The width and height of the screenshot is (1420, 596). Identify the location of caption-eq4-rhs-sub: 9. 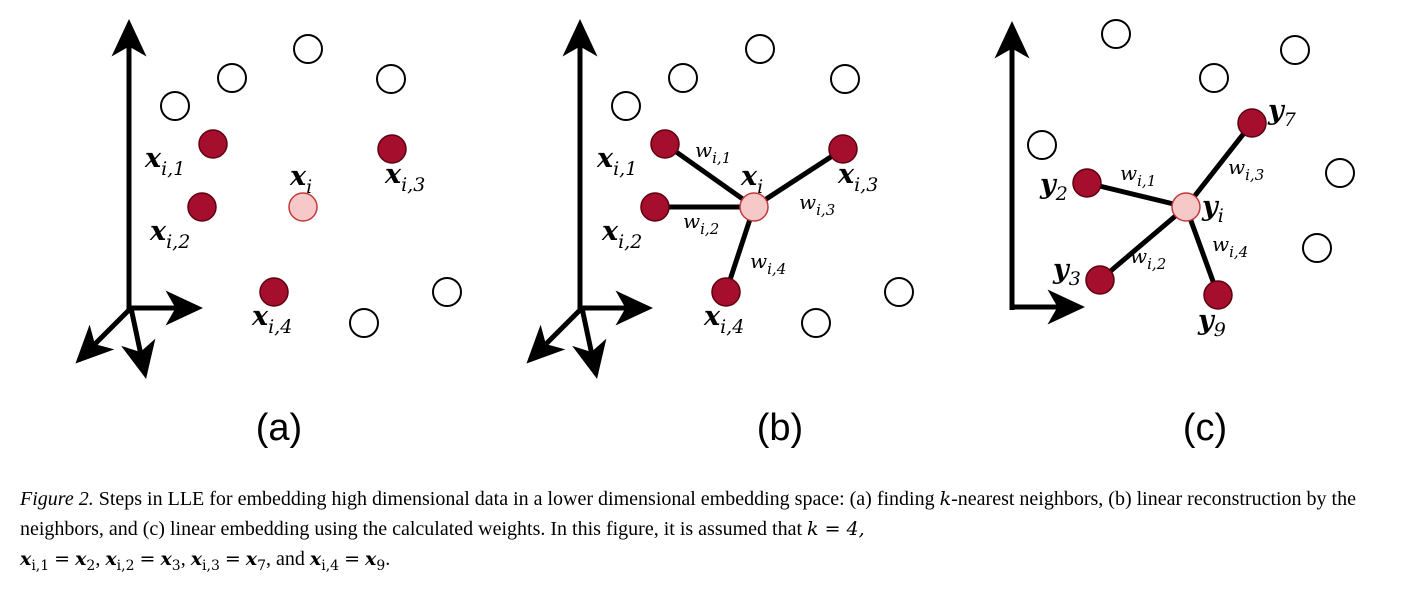
(381, 566).